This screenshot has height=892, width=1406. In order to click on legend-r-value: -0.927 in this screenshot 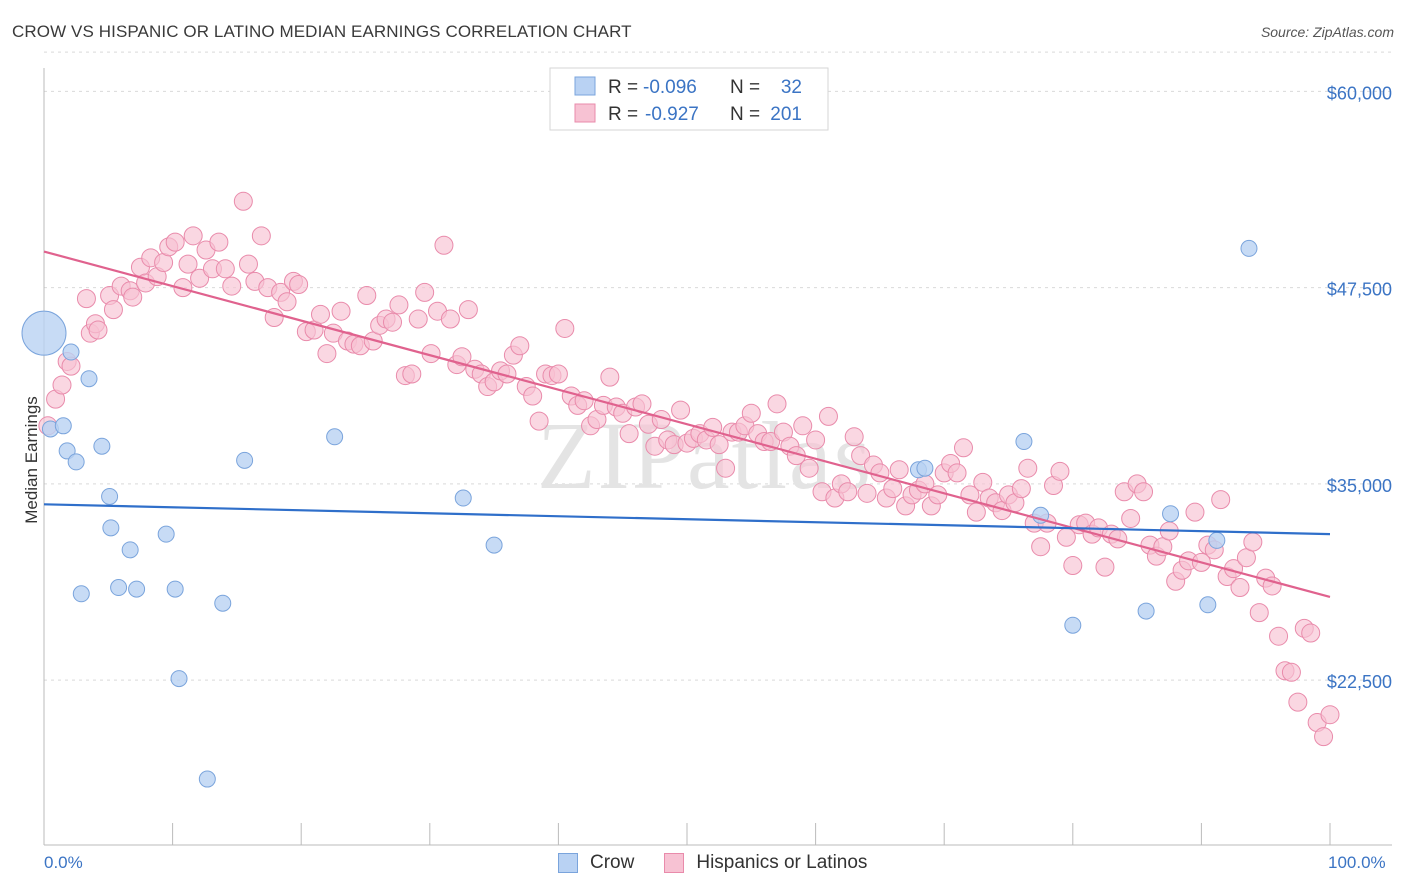, I will do `click(672, 114)`.